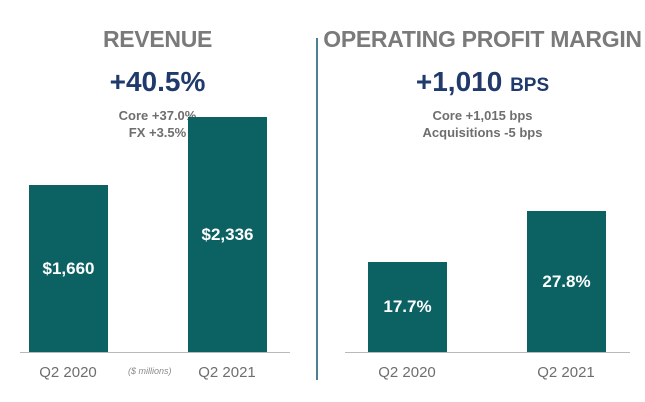  What do you see at coordinates (482, 39) in the screenshot?
I see `margin-title: OPERATING PROFIT MARGIN` at bounding box center [482, 39].